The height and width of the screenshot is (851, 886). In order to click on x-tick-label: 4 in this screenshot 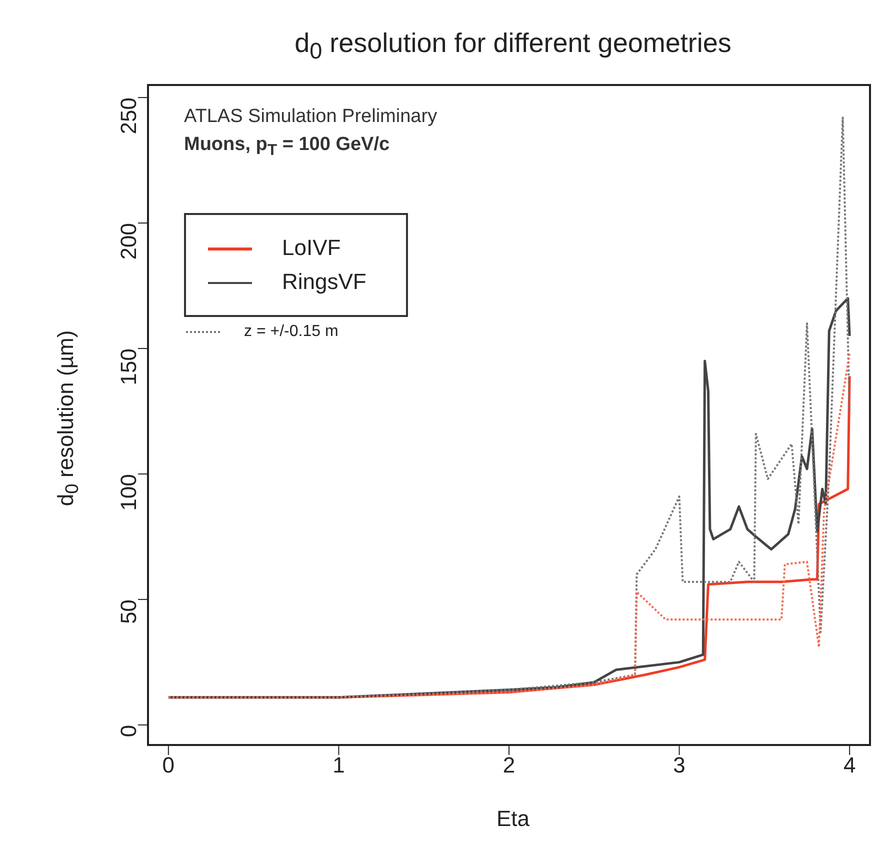, I will do `click(849, 765)`.